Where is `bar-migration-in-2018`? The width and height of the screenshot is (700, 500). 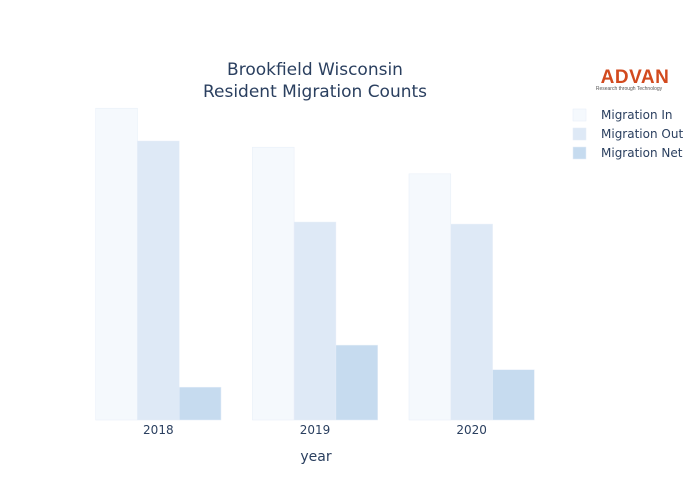
bar-migration-in-2018 is located at coordinates (116, 264).